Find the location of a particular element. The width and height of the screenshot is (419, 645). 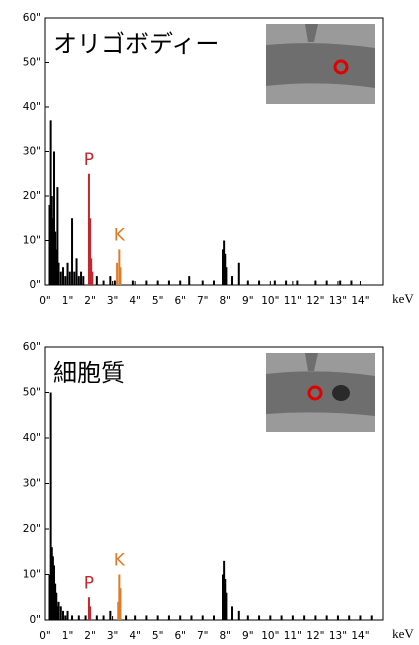

y-tick-label: 20" is located at coordinates (32, 529).